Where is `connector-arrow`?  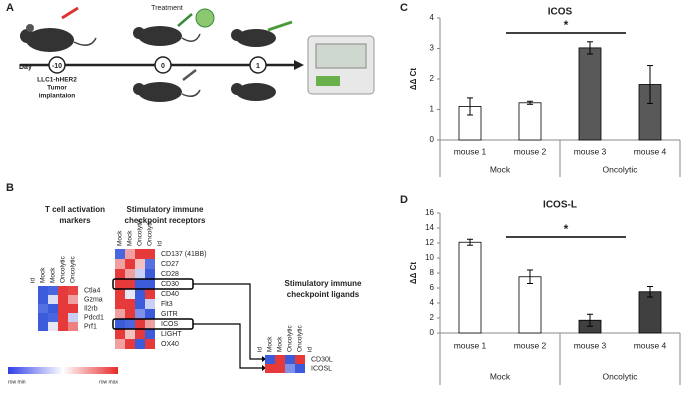 connector-arrow is located at coordinates (227, 346).